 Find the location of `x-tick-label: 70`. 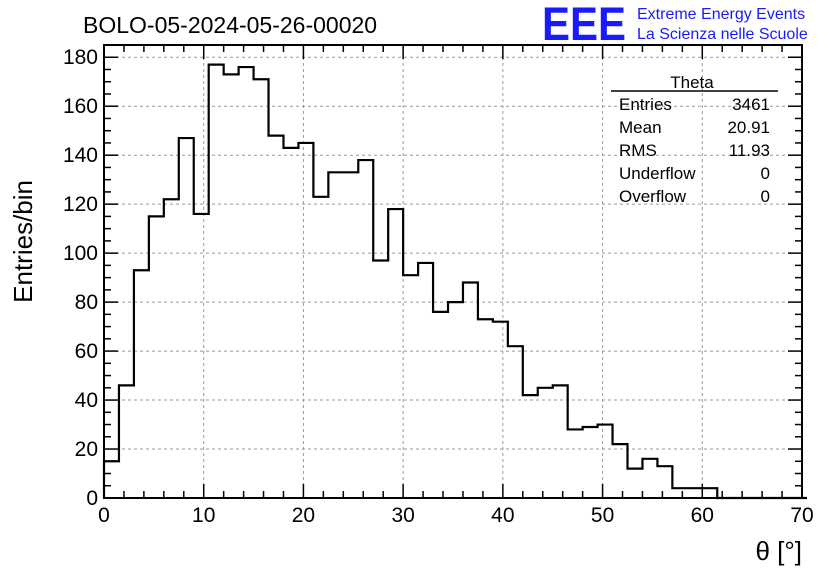

x-tick-label: 70 is located at coordinates (801, 515).